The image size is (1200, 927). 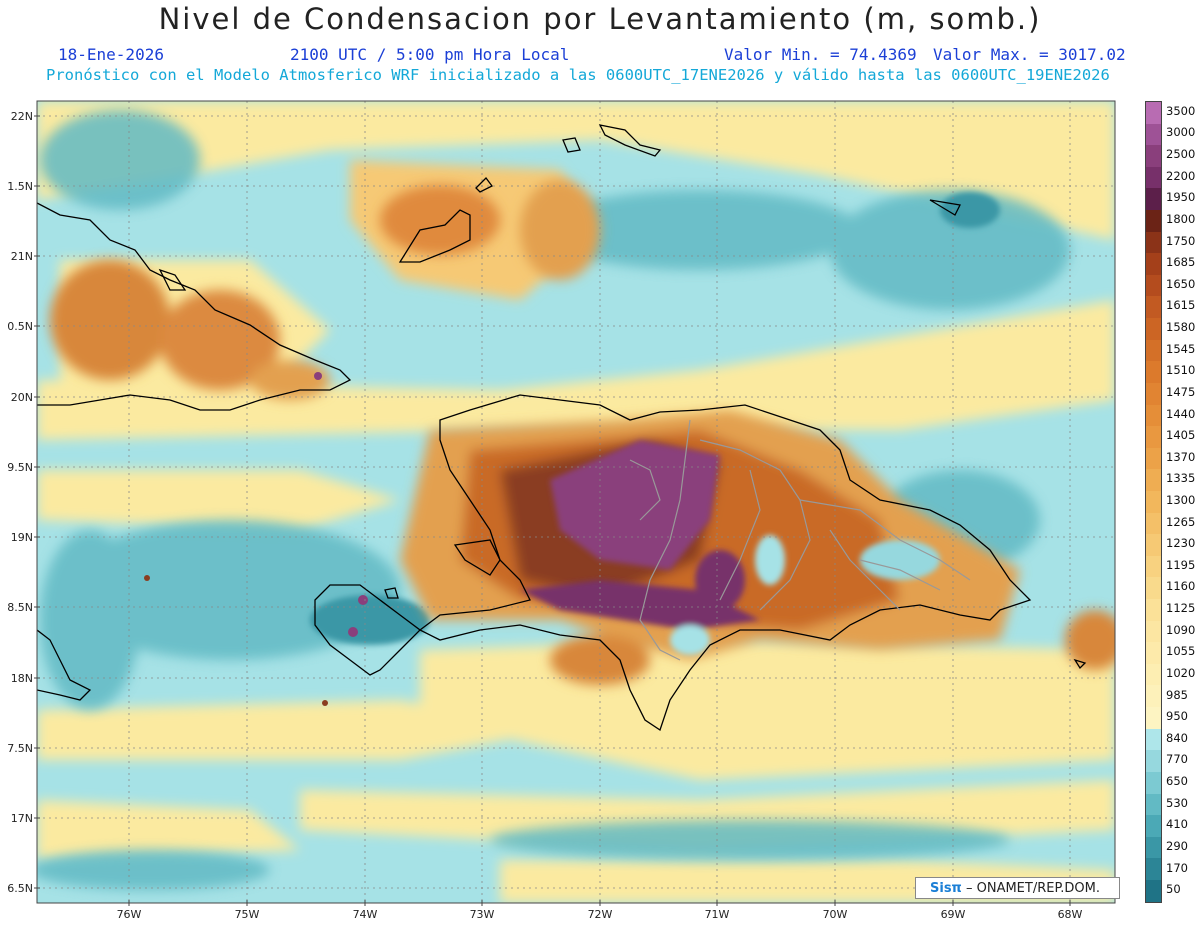 What do you see at coordinates (1177, 781) in the screenshot?
I see `colorbar-label: 650` at bounding box center [1177, 781].